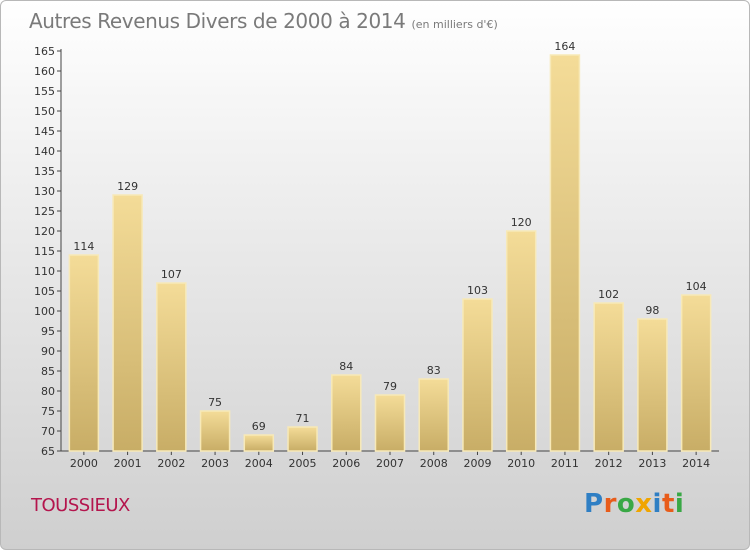 The width and height of the screenshot is (750, 550). Describe the element at coordinates (48, 431) in the screenshot. I see `y-tick-label: 70` at that location.